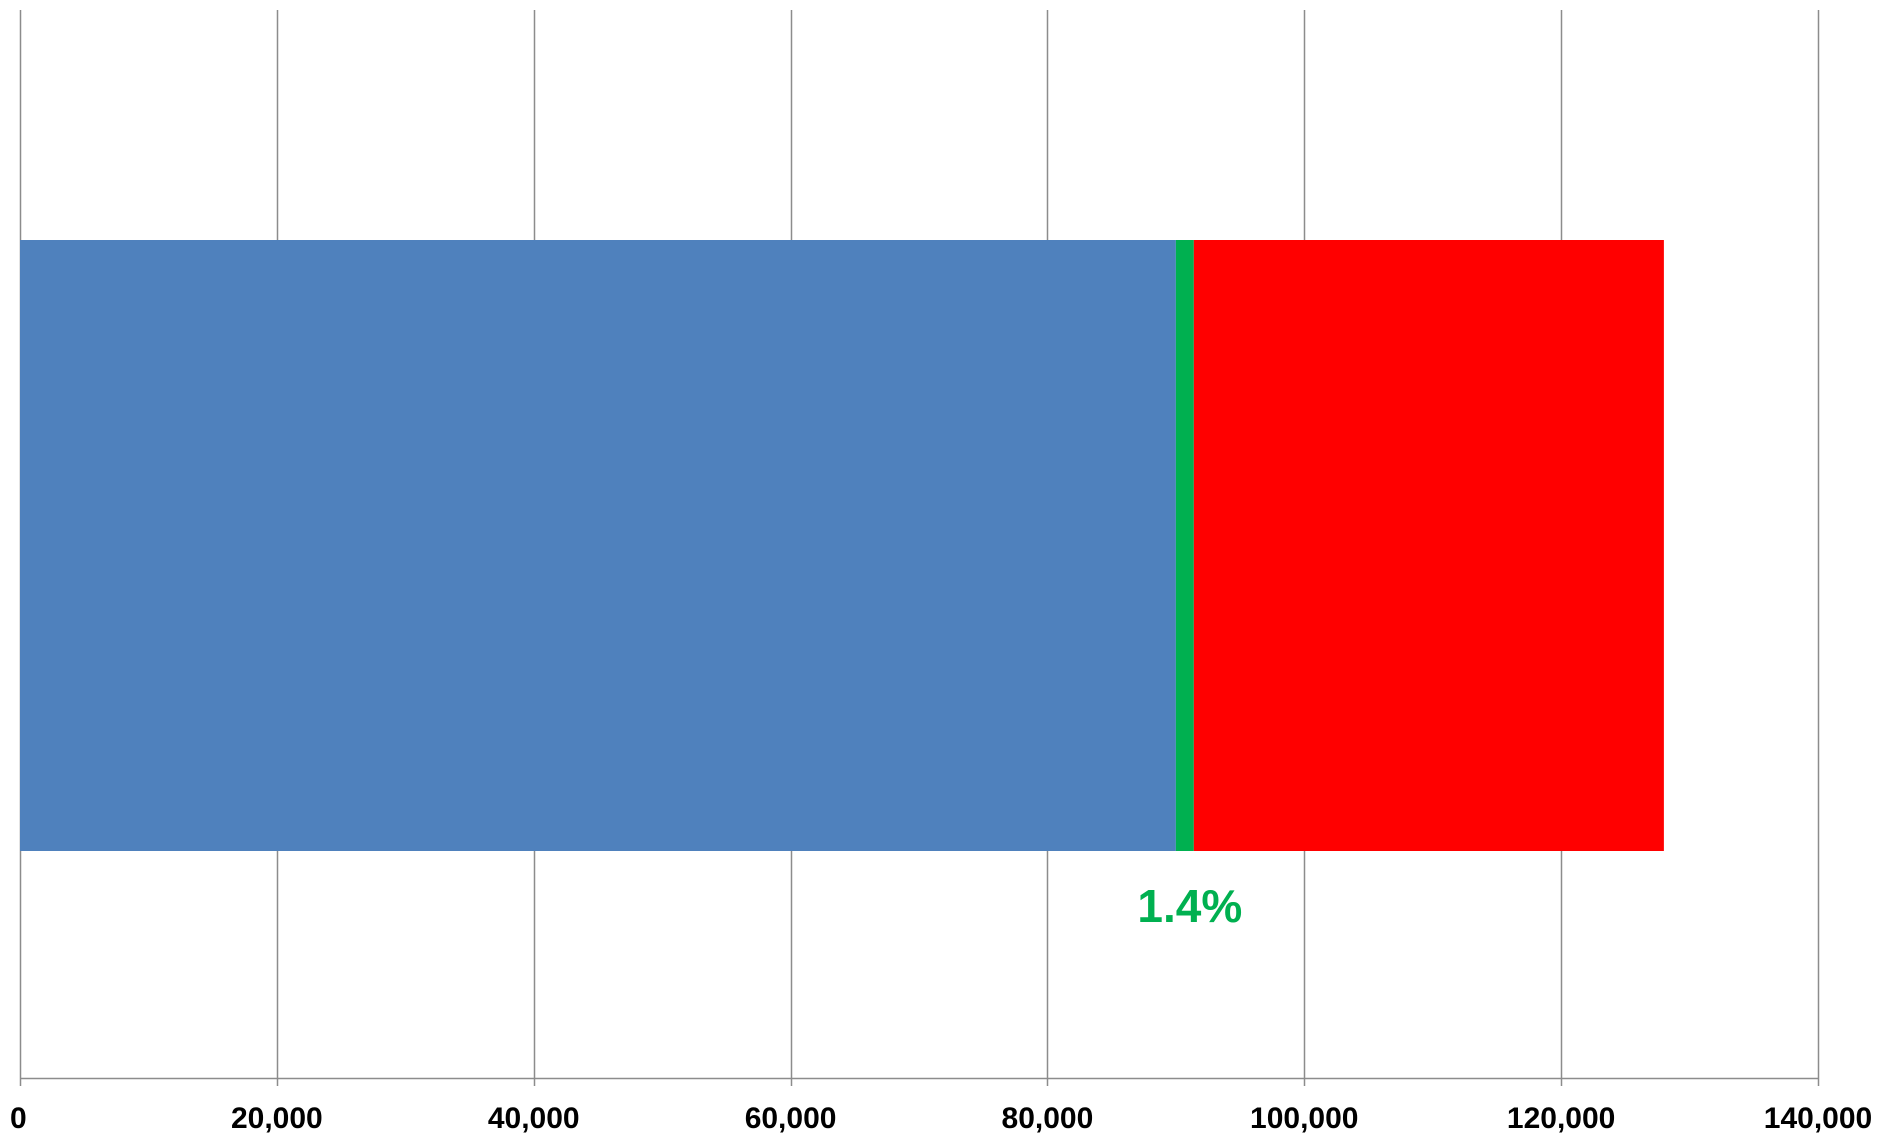  What do you see at coordinates (1048, 1118) in the screenshot?
I see `x-tick-label-4: 80,000` at bounding box center [1048, 1118].